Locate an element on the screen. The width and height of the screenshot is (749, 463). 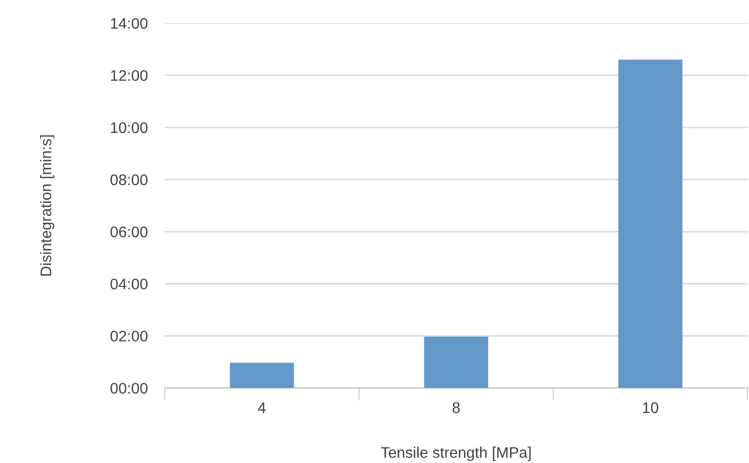
y-tick-label: 04:00 is located at coordinates (129, 284).